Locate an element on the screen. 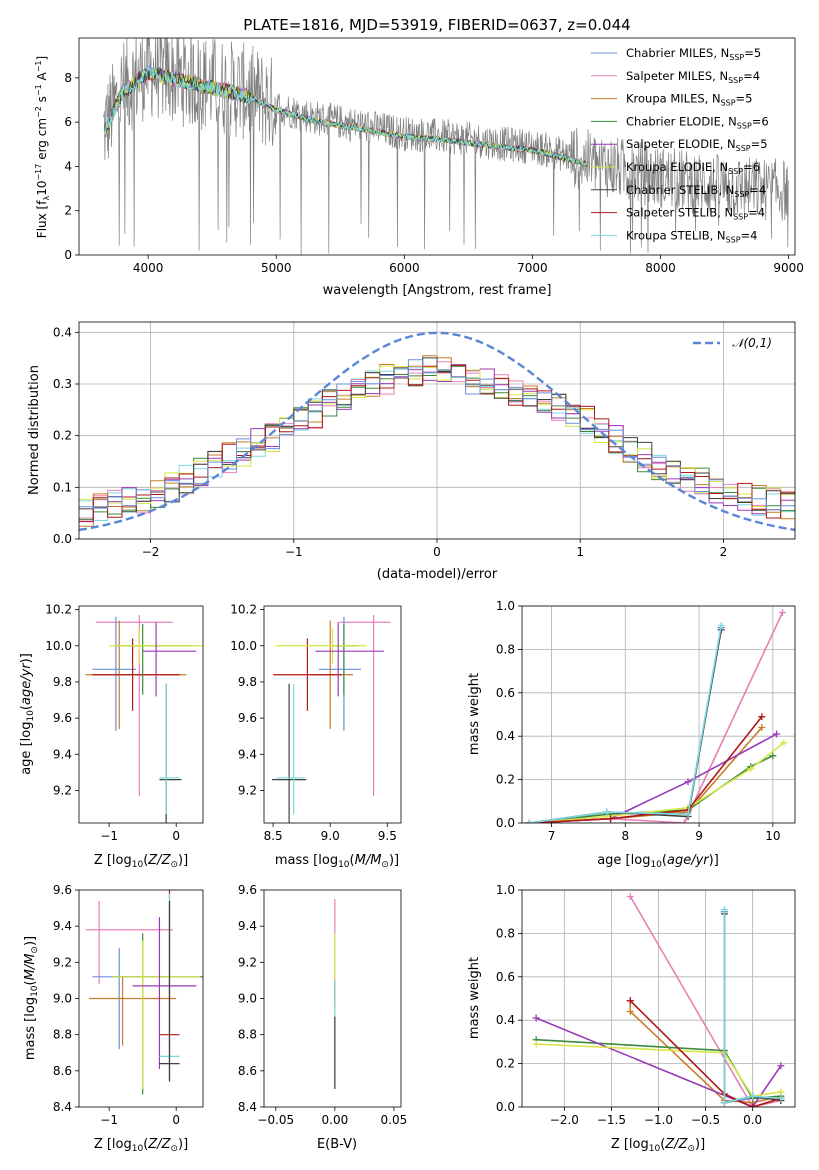  y-tick-label: 0.6 is located at coordinates (505, 977).